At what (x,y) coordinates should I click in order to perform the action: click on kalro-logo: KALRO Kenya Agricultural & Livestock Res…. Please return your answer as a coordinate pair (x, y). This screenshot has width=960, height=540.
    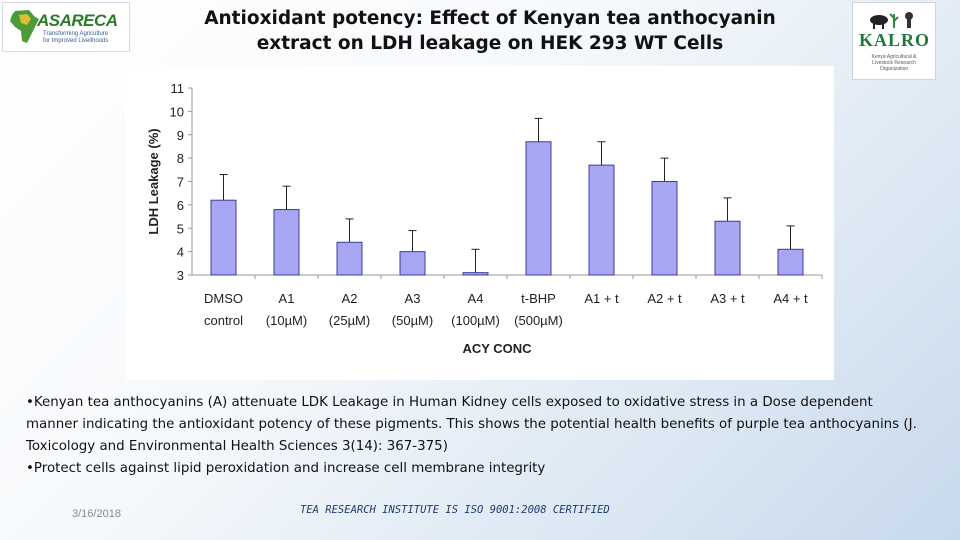
    Looking at the image, I should click on (894, 41).